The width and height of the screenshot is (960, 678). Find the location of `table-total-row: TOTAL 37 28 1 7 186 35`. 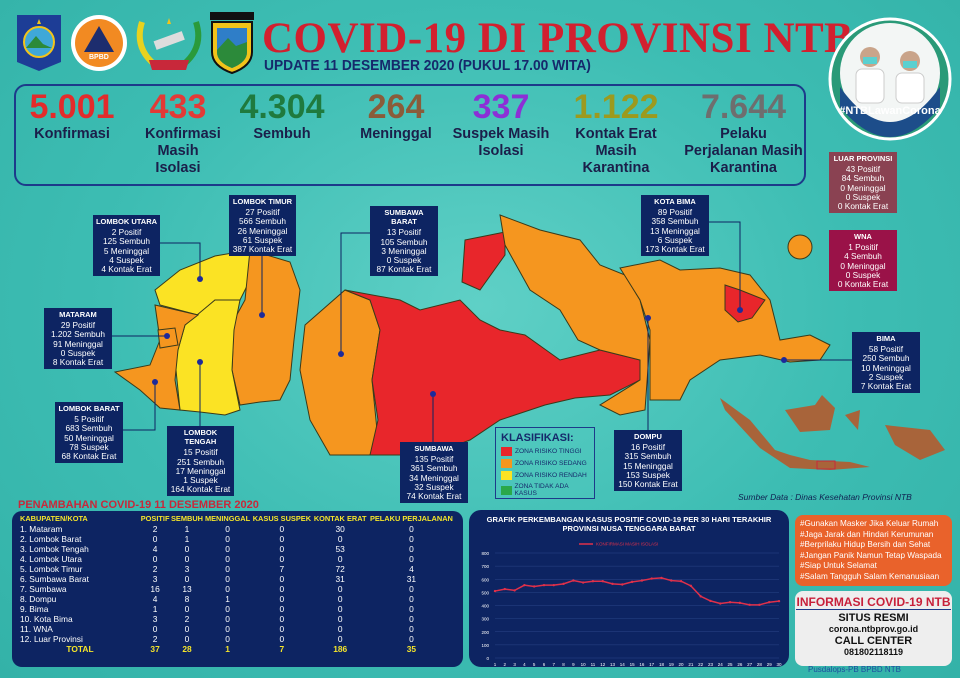

table-total-row: TOTAL 37 28 1 7 186 35 is located at coordinates (237, 649).